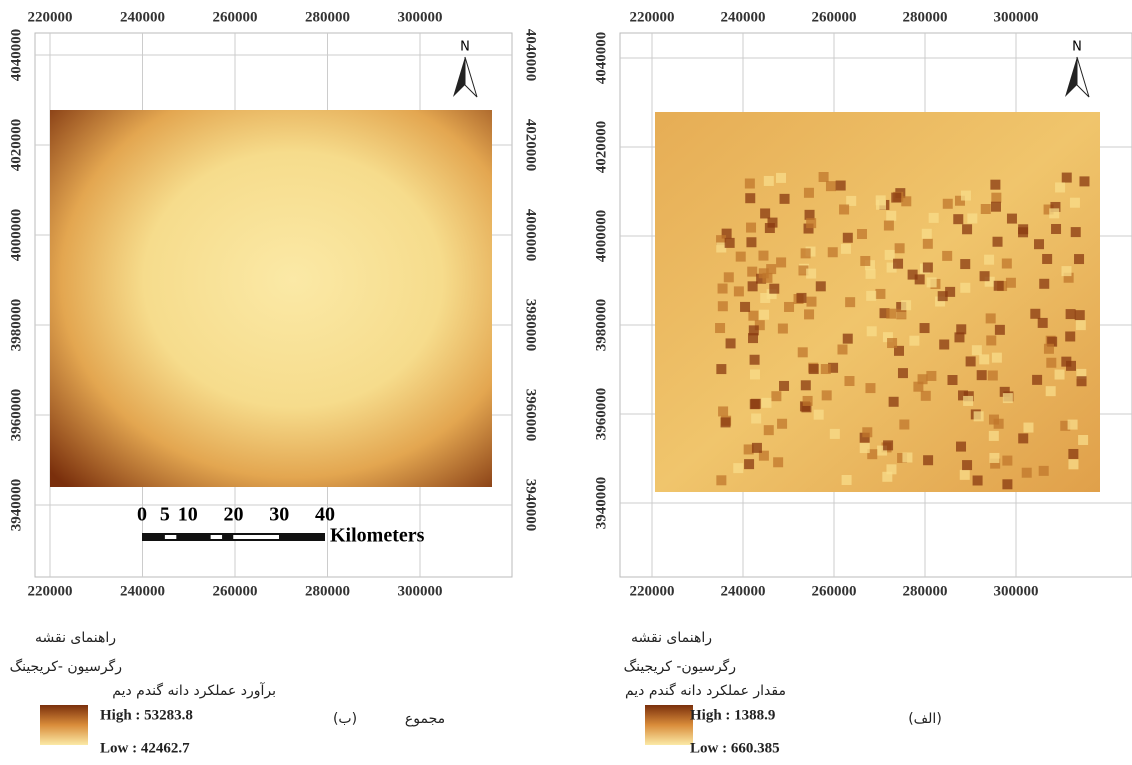  What do you see at coordinates (146, 715) in the screenshot?
I see `legend-high: High : 53283.8` at bounding box center [146, 715].